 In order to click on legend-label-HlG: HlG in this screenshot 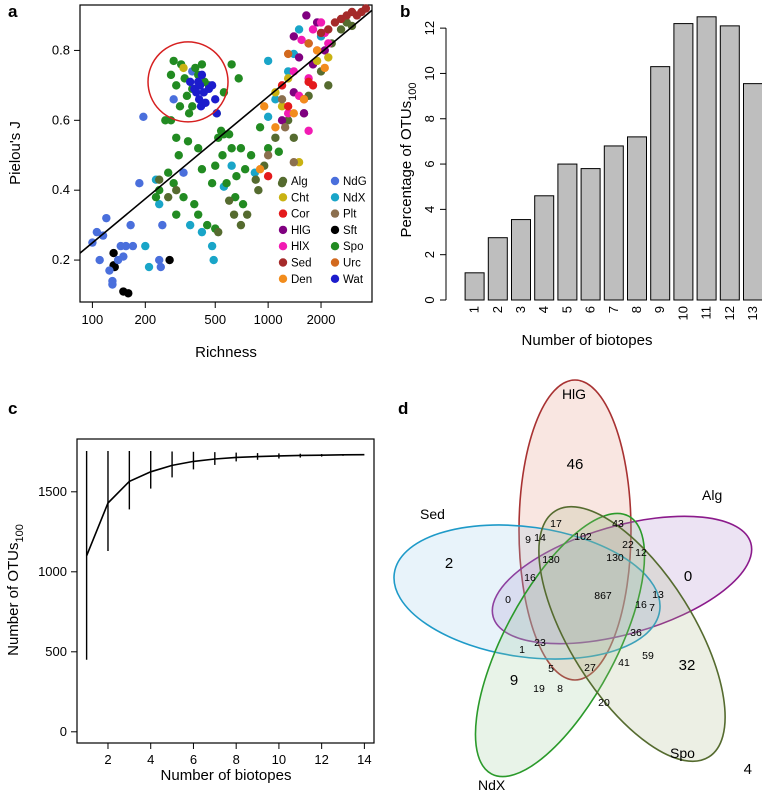, I will do `click(301, 231)`.